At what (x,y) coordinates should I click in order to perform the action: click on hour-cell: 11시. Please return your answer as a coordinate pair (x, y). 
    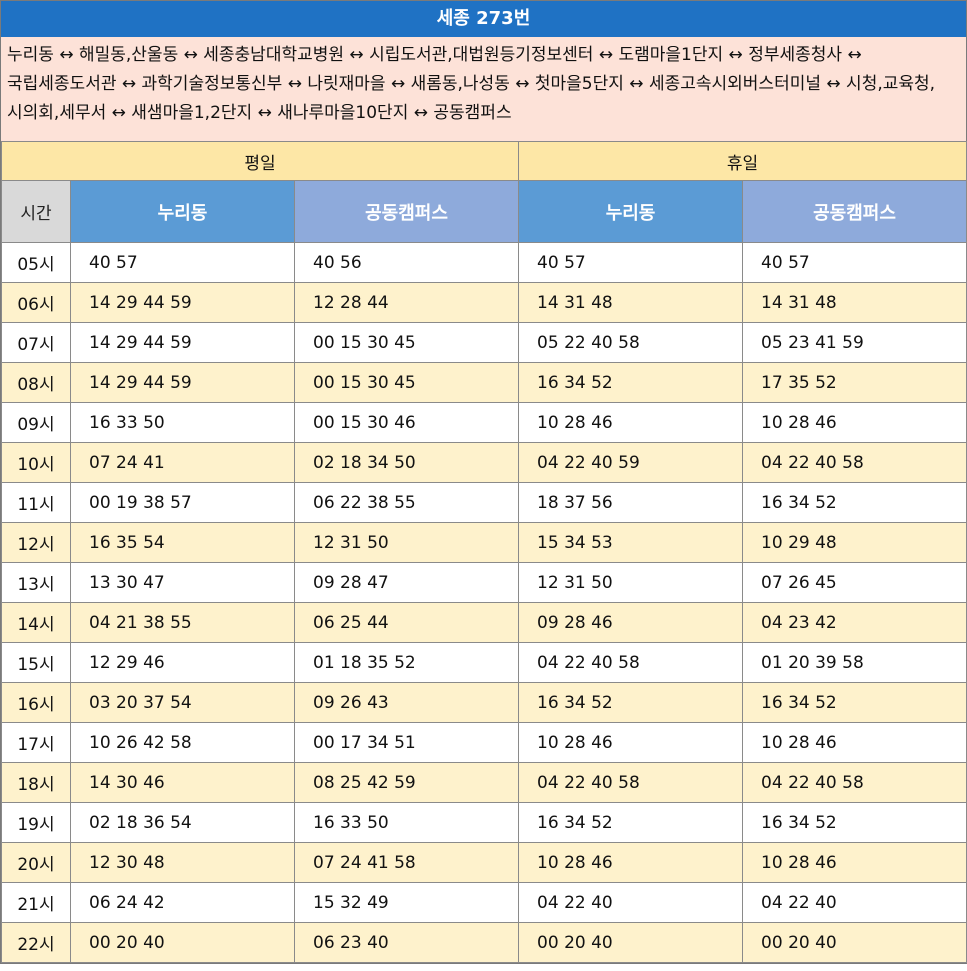
    Looking at the image, I should click on (36, 502).